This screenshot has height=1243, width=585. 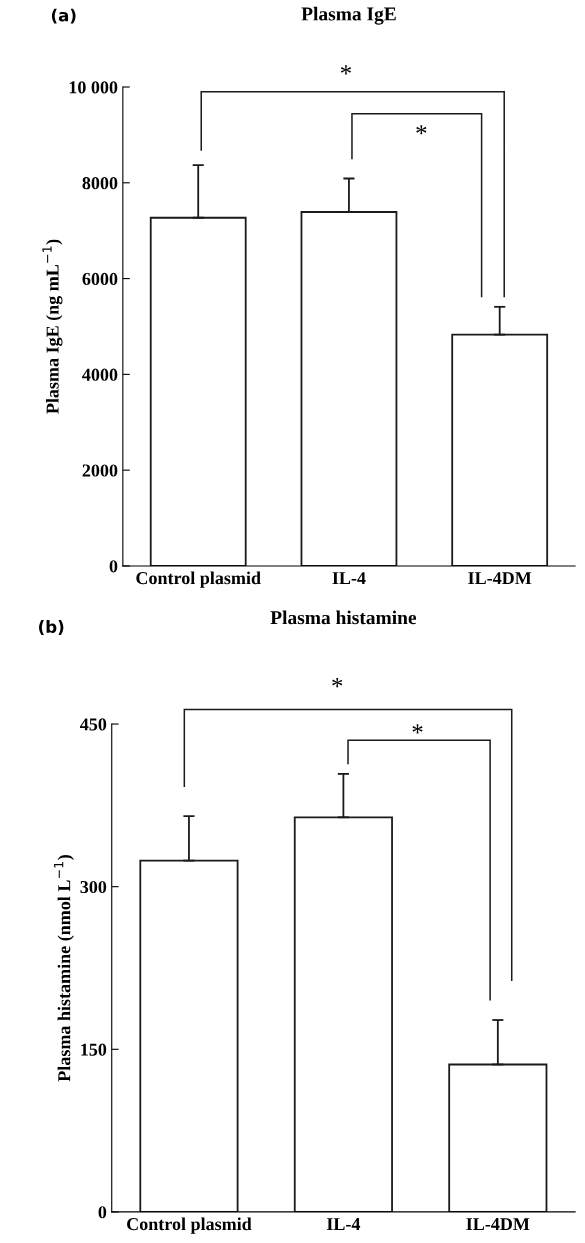 What do you see at coordinates (93, 724) in the screenshot?
I see `y-tick-label: 450` at bounding box center [93, 724].